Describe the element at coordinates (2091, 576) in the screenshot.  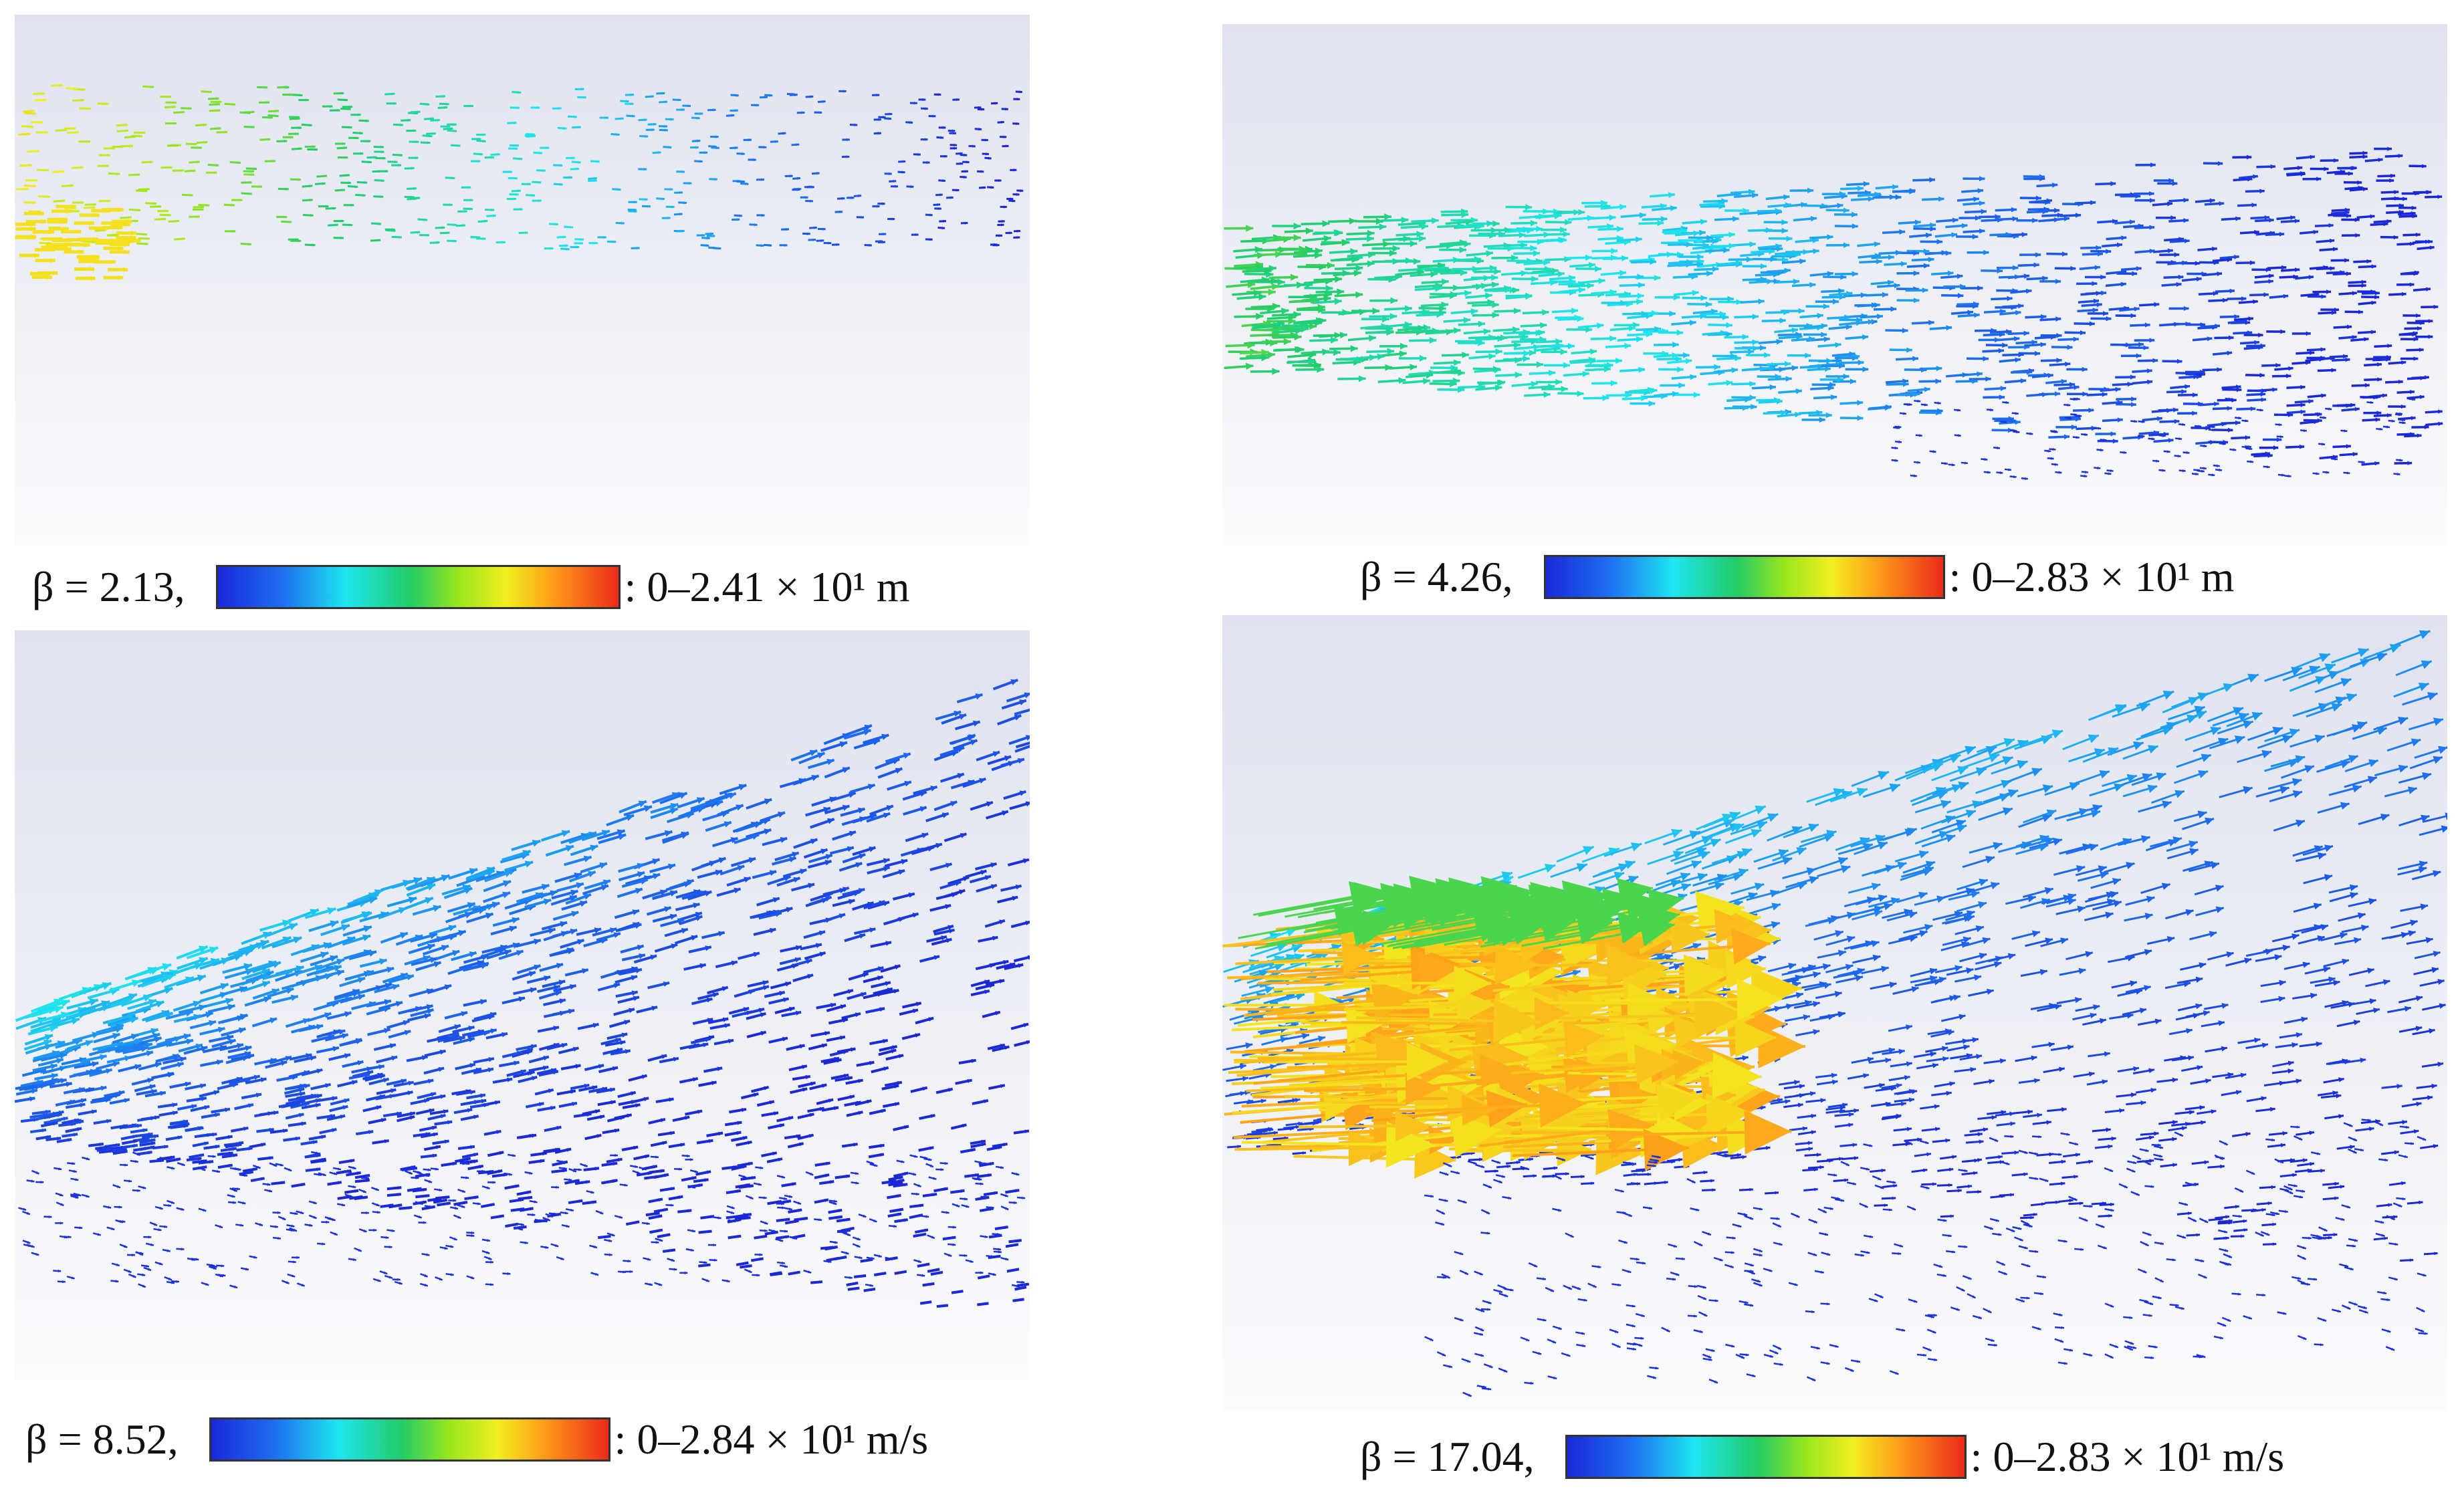
I see `range-label-2: : 0–2.83 × 10¹ m` at that location.